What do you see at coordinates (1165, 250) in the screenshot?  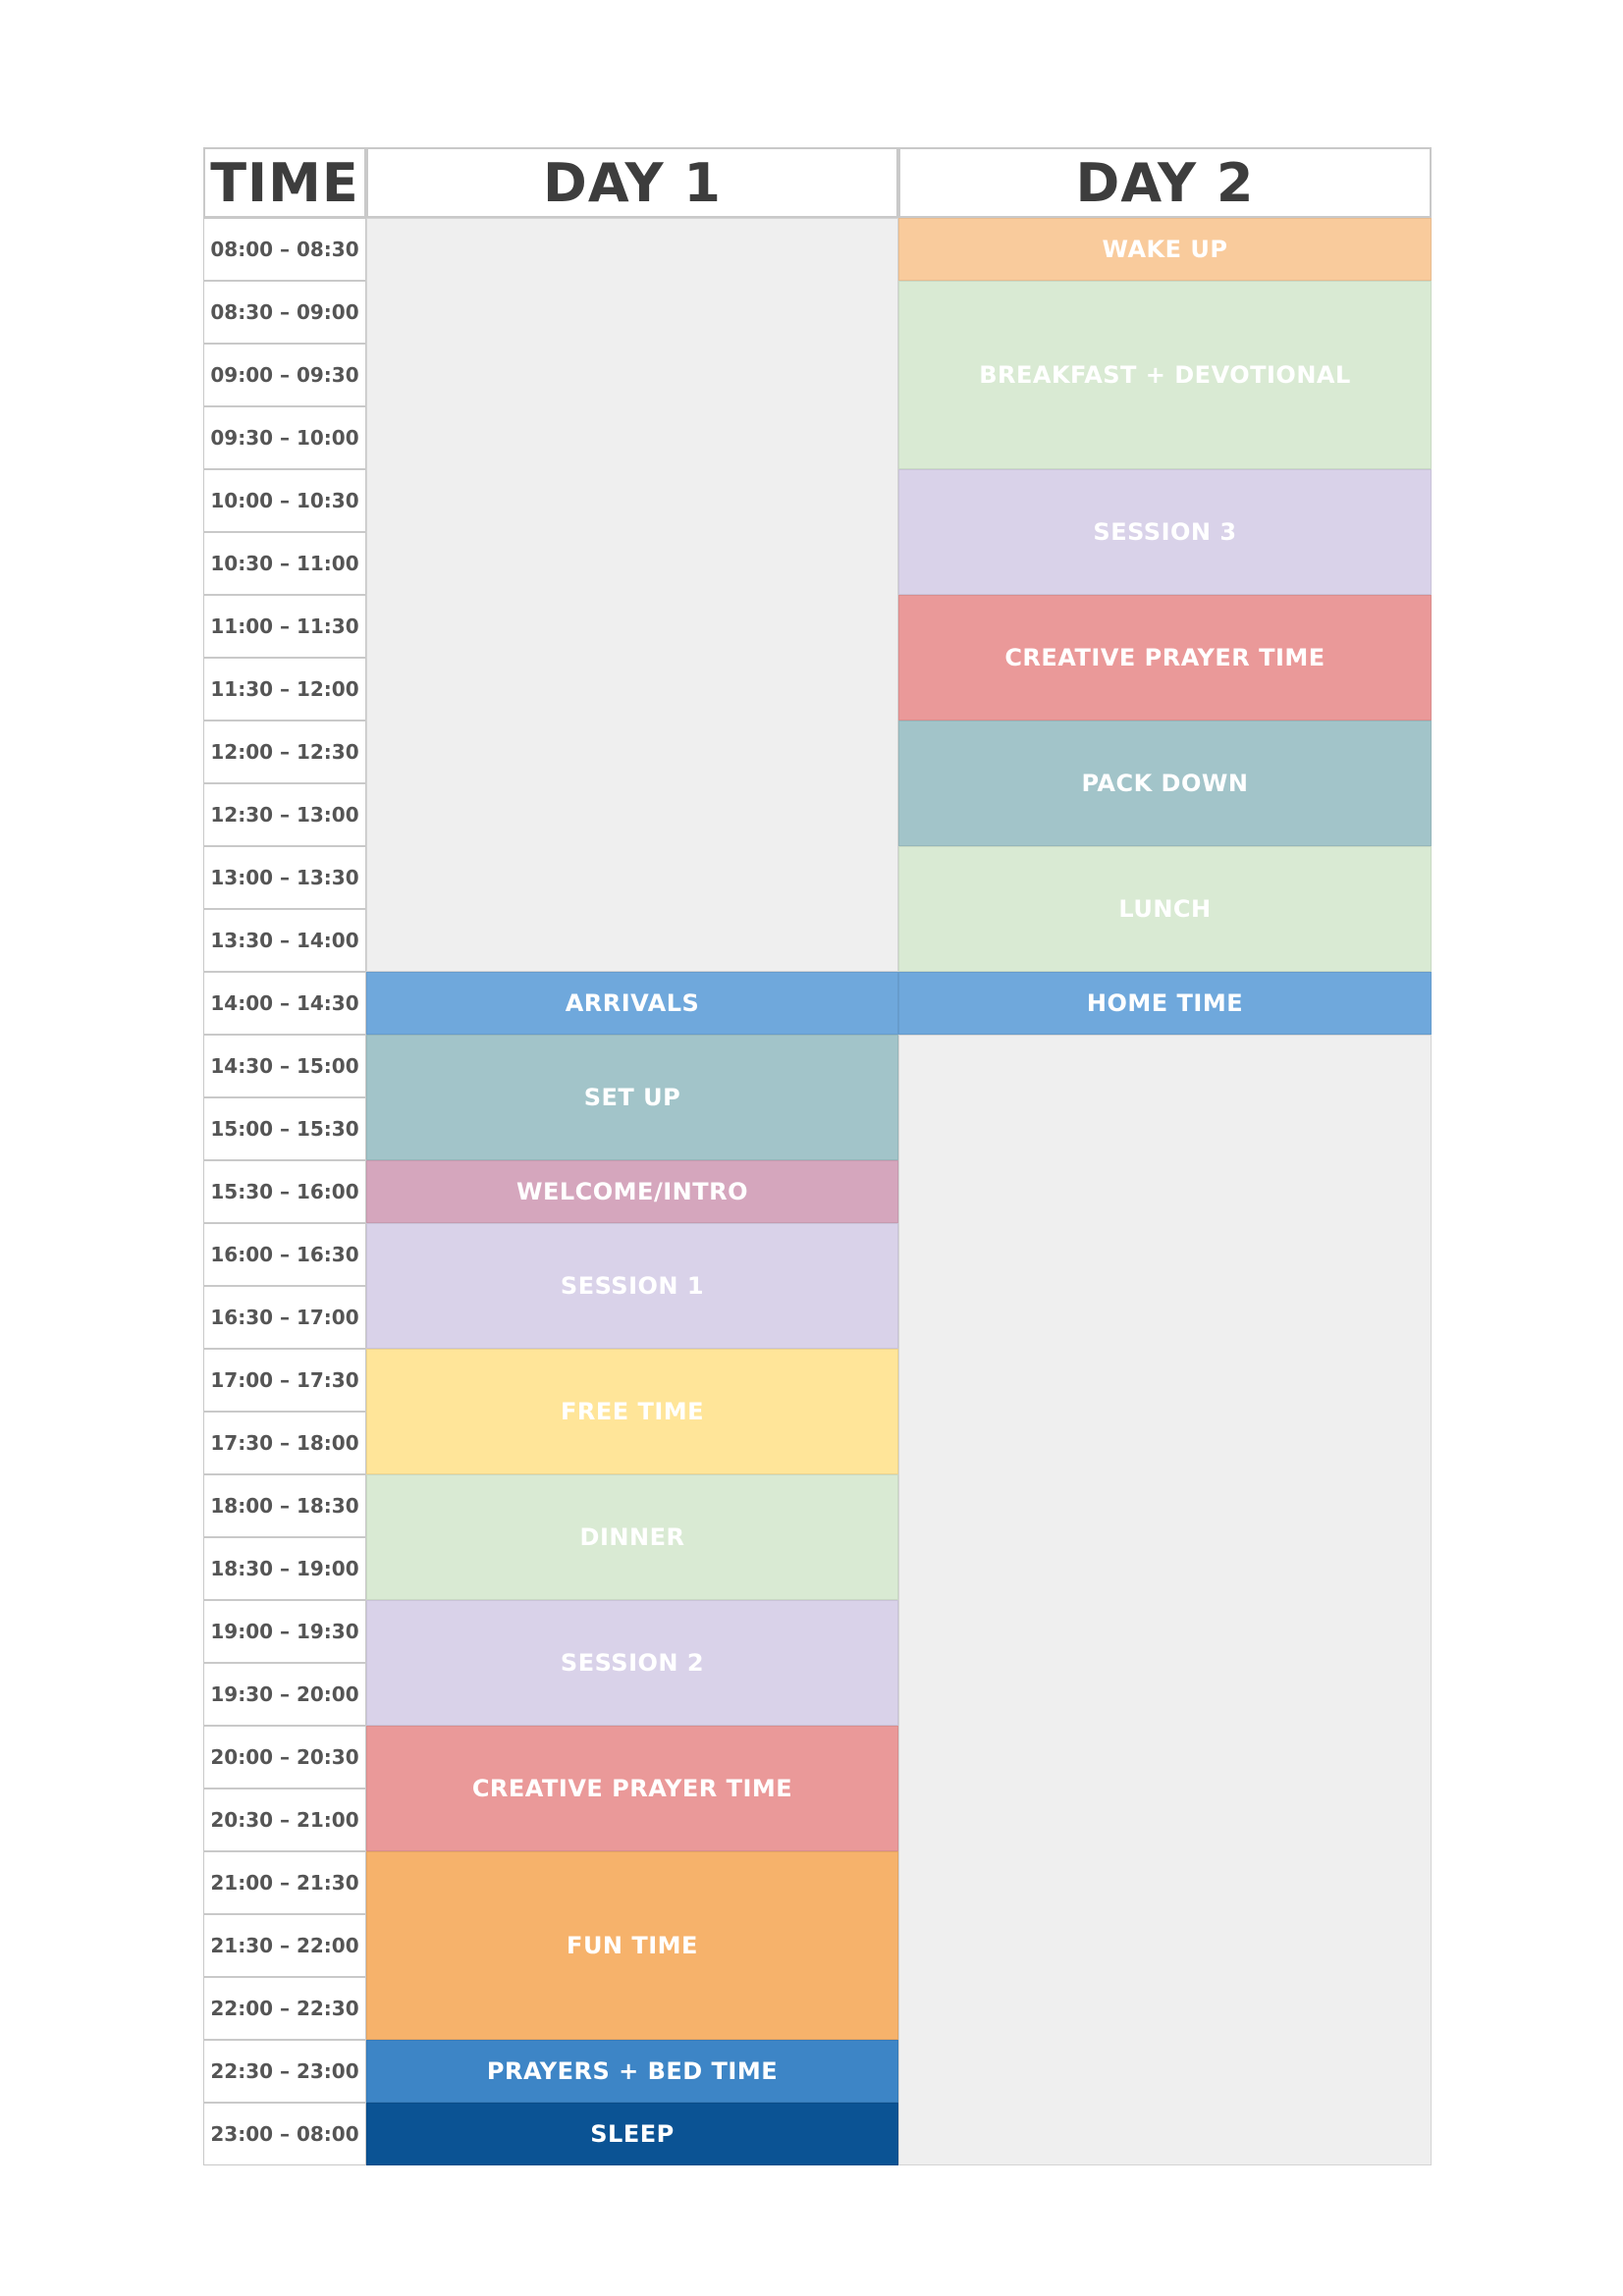 I see `day-2-event-block: WAKE UP` at bounding box center [1165, 250].